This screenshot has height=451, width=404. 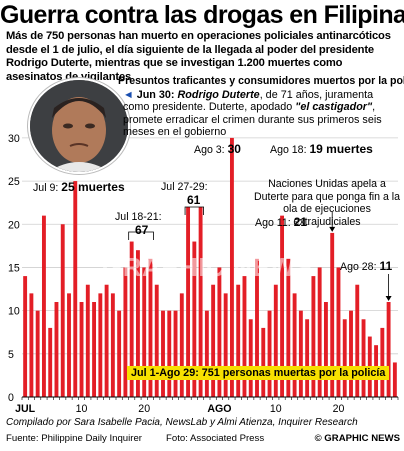 I want to click on annotation-ago28-value: 11, so click(x=386, y=266).